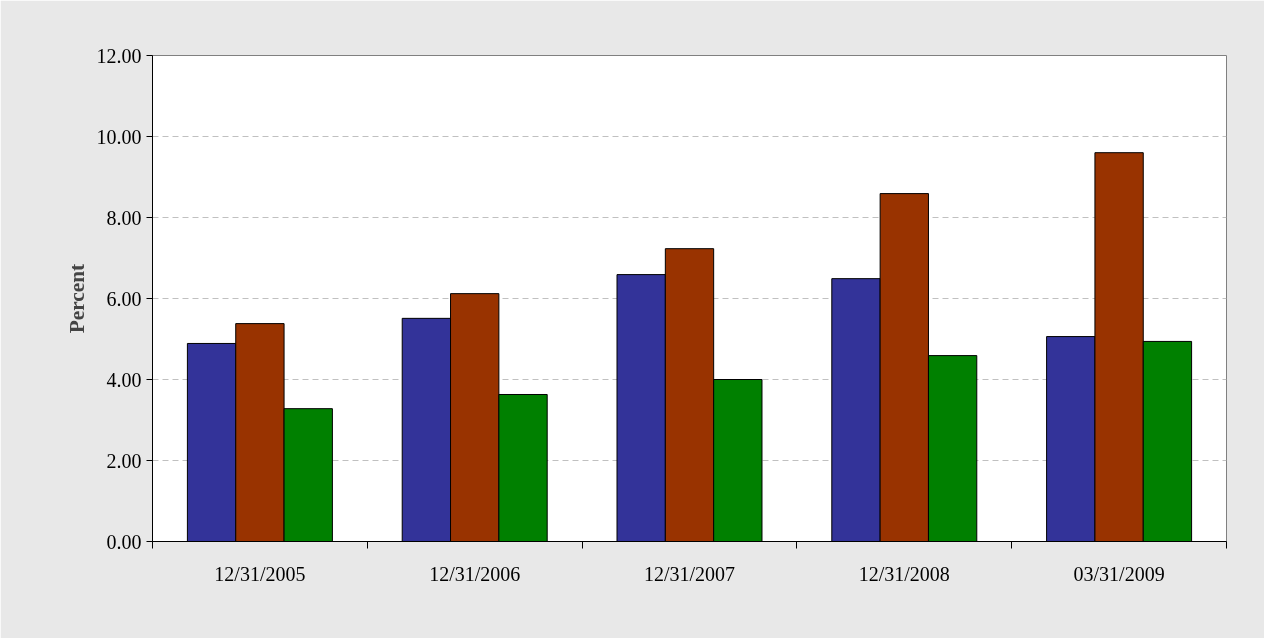 Image resolution: width=1264 pixels, height=638 pixels. I want to click on y-axis-title: Percent, so click(76, 298).